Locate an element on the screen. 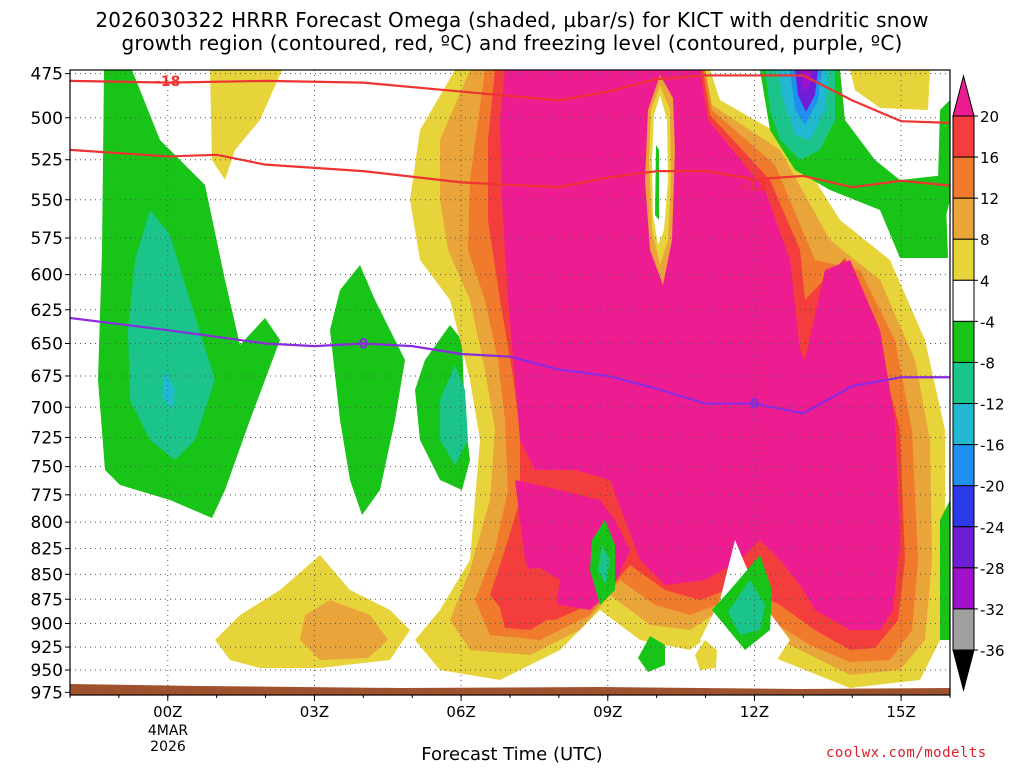 The image size is (1024, 768). colorbar-label: 12 is located at coordinates (989, 199).